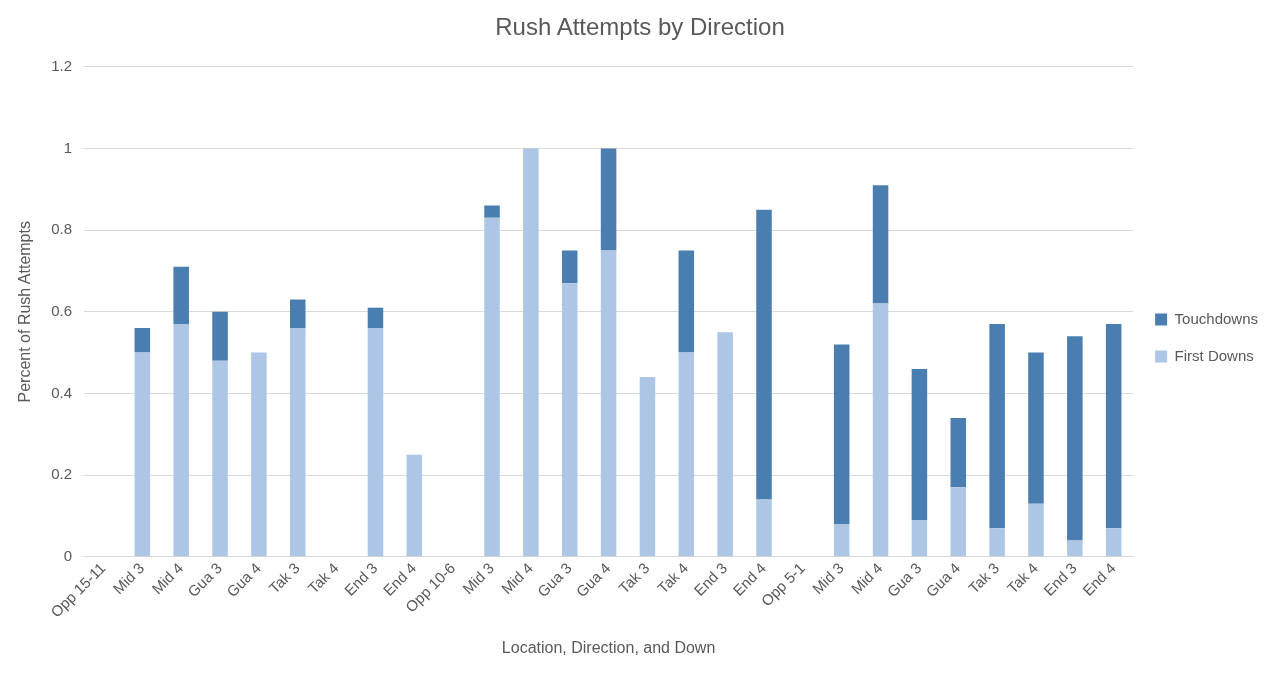 The width and height of the screenshot is (1288, 681). What do you see at coordinates (68, 555) in the screenshot?
I see `y-tick-label: 0` at bounding box center [68, 555].